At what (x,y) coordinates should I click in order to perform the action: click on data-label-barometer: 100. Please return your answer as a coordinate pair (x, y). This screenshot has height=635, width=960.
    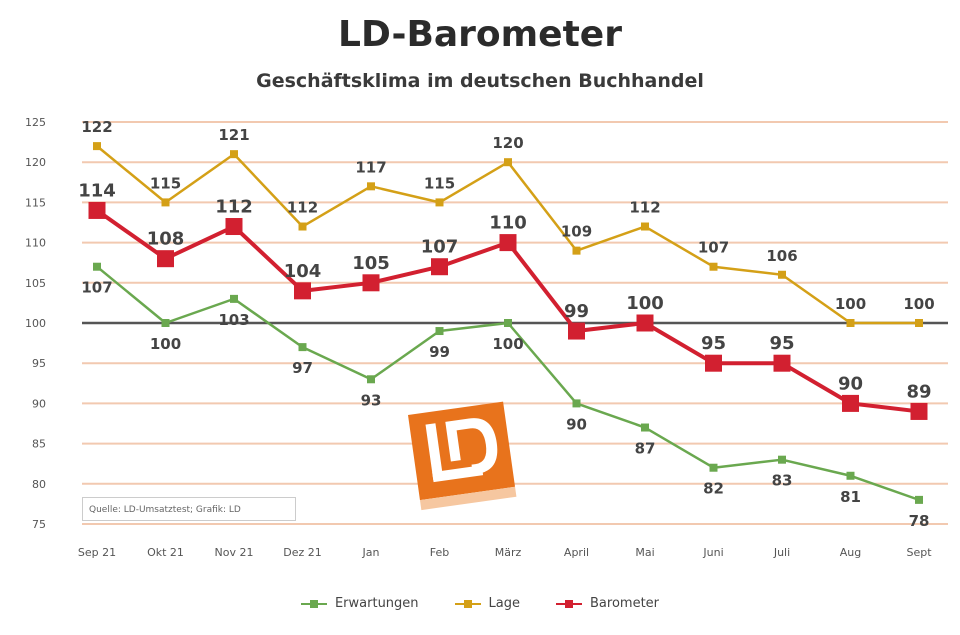
    Looking at the image, I should click on (645, 303).